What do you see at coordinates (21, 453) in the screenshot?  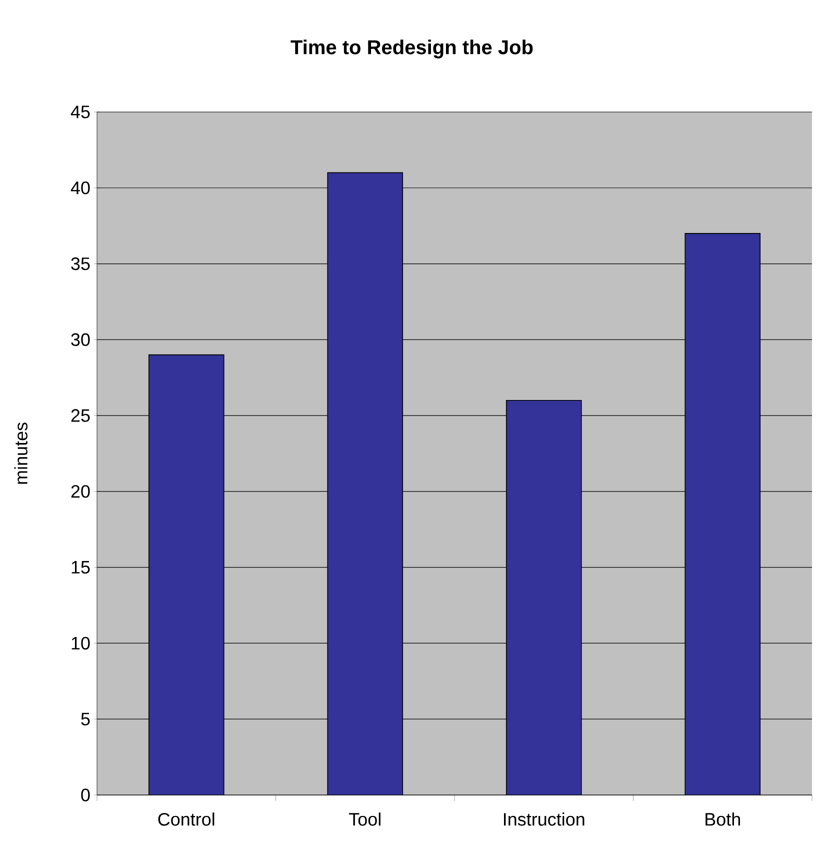 I see `y-axis-title: minutes` at bounding box center [21, 453].